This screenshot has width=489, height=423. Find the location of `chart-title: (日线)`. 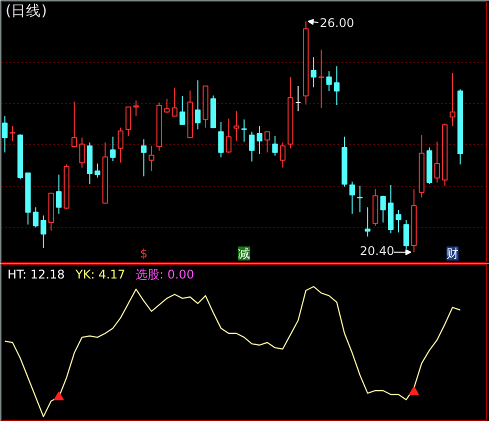

chart-title: (日线) is located at coordinates (26, 11).